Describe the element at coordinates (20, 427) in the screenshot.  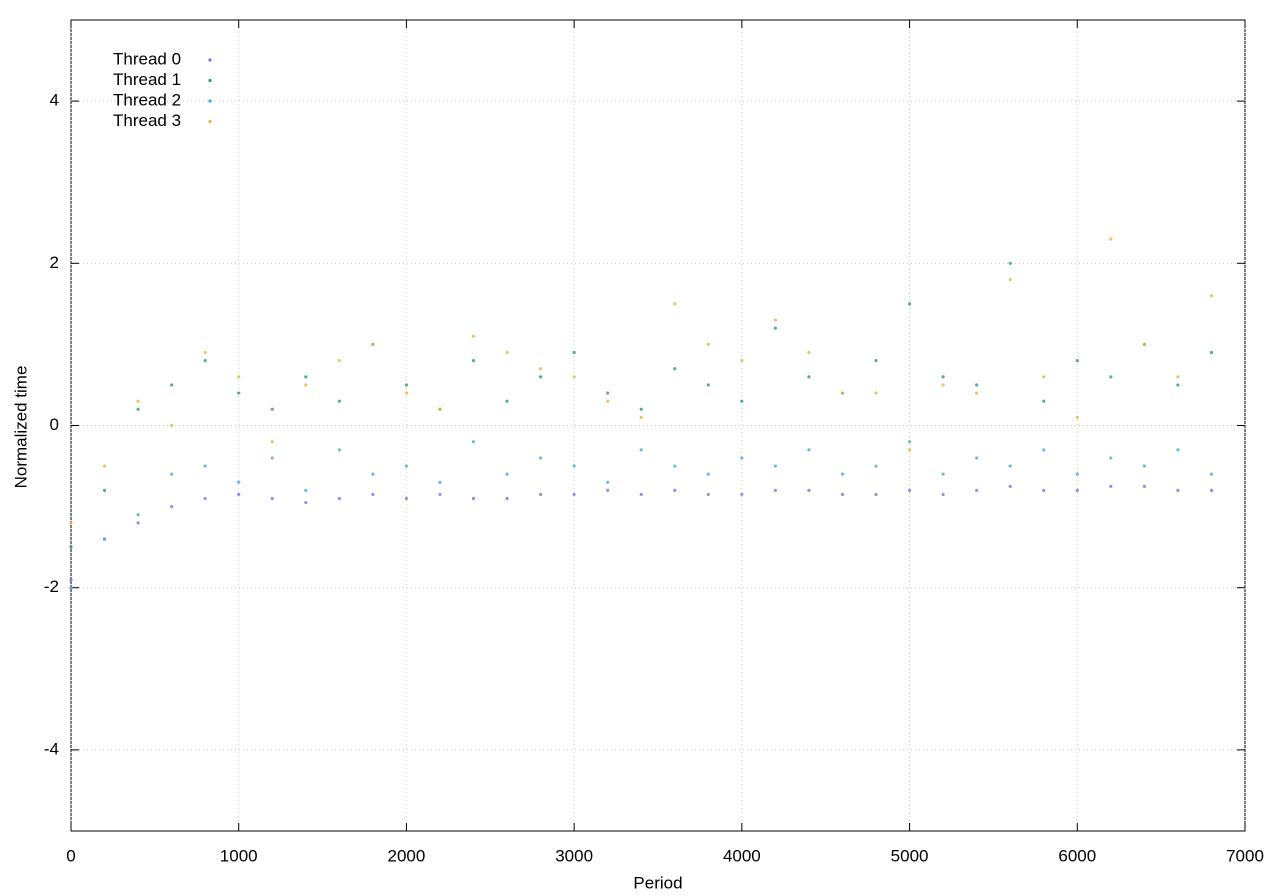
I see `y-axis-label: Normalized time` at that location.